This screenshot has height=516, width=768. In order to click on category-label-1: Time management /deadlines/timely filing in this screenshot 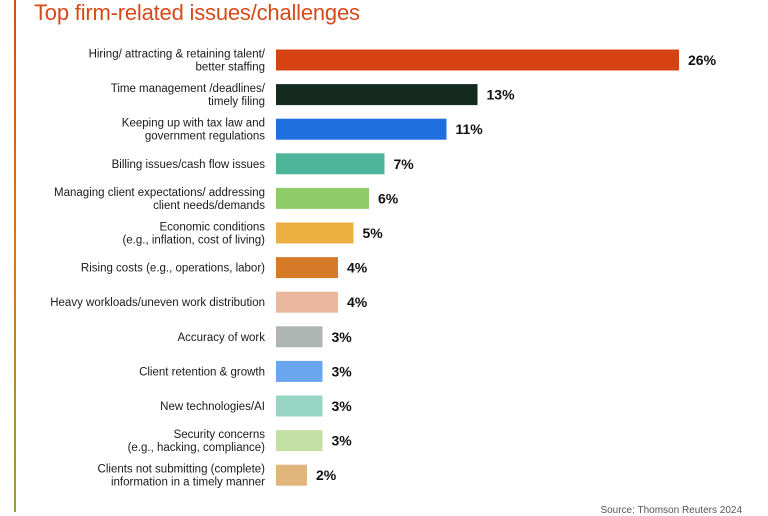, I will do `click(188, 95)`.